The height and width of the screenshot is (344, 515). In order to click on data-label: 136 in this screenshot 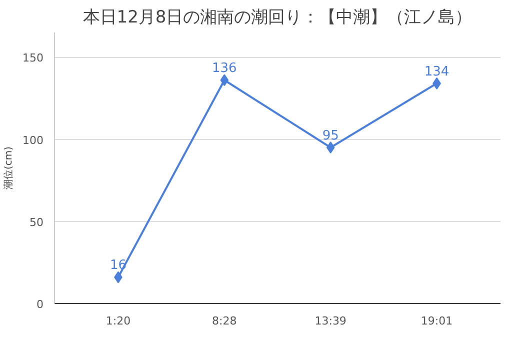, I will do `click(224, 68)`.